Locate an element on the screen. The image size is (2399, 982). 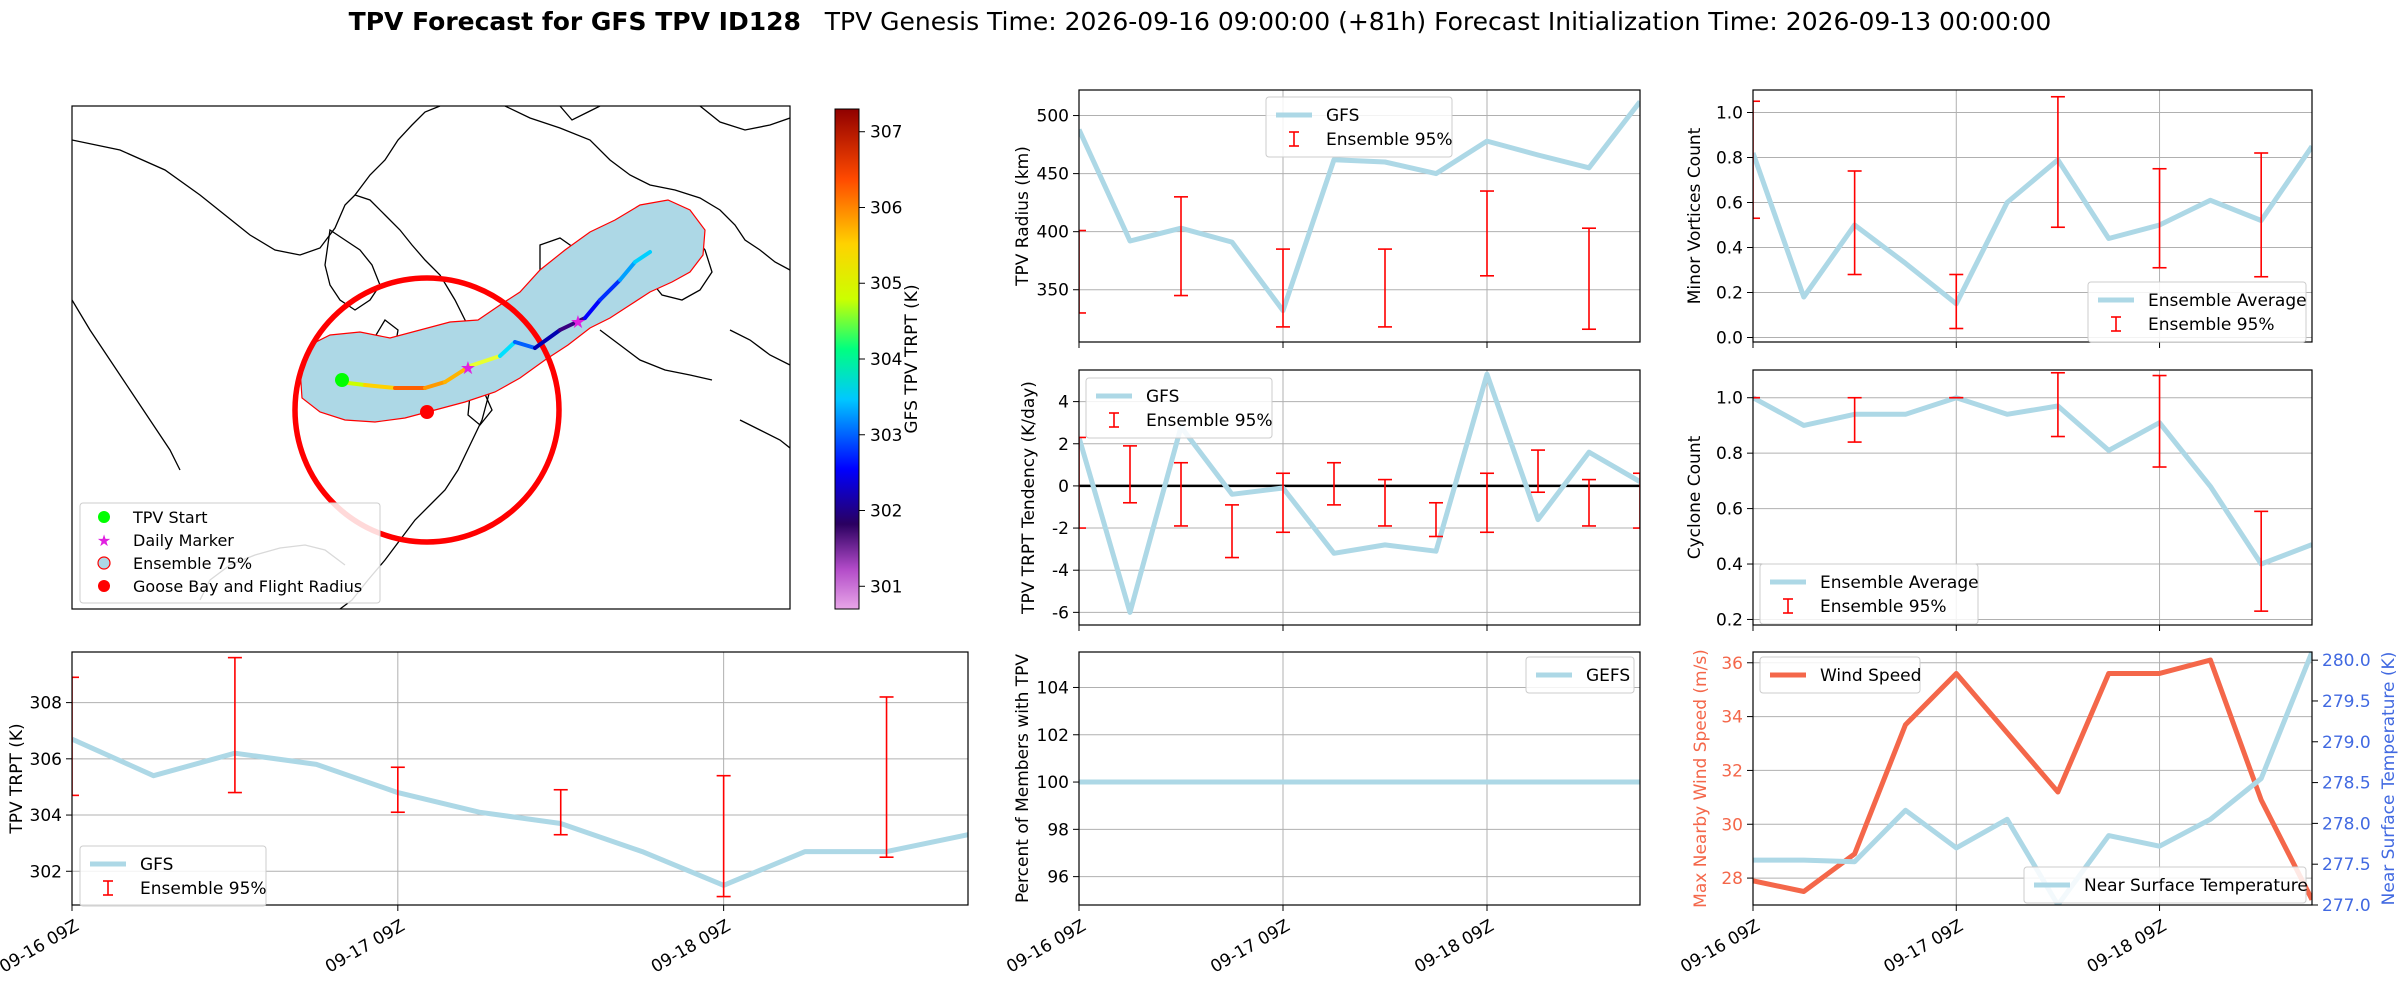
colorbar-tick-label: 303 is located at coordinates (886, 436).